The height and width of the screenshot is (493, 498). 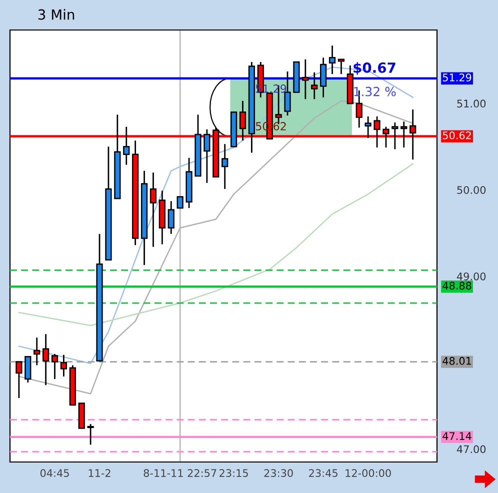 What do you see at coordinates (278, 473) in the screenshot?
I see `x-tick-label: 23:30` at bounding box center [278, 473].